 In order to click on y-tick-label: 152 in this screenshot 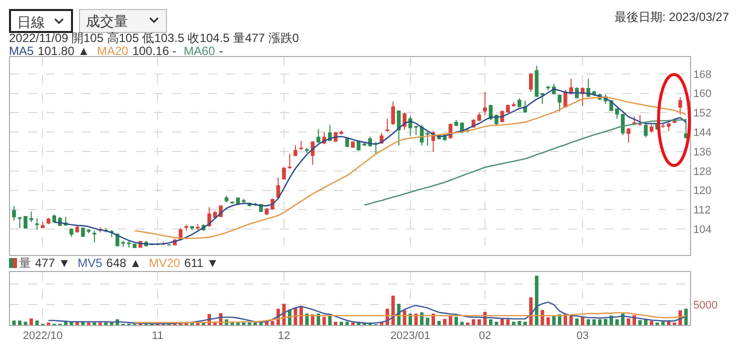, I will do `click(702, 114)`.